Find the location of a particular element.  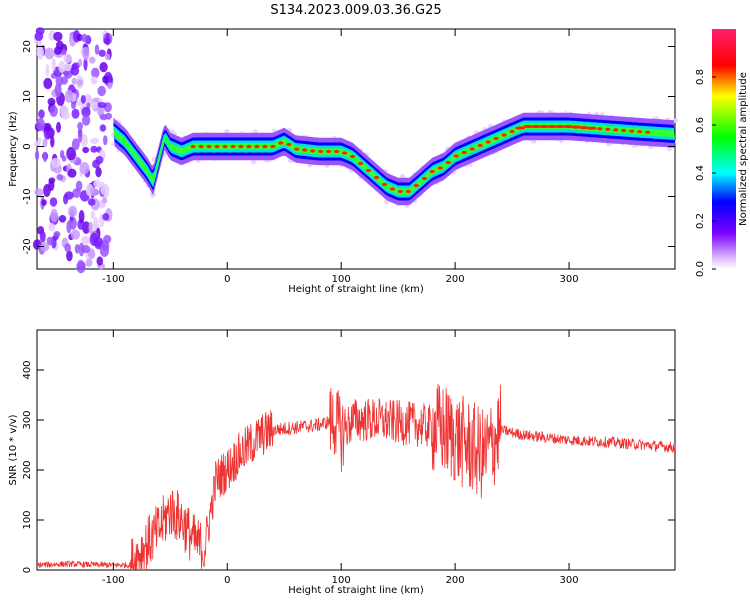

spectrogram-y-tick-label: 20 is located at coordinates (27, 46).